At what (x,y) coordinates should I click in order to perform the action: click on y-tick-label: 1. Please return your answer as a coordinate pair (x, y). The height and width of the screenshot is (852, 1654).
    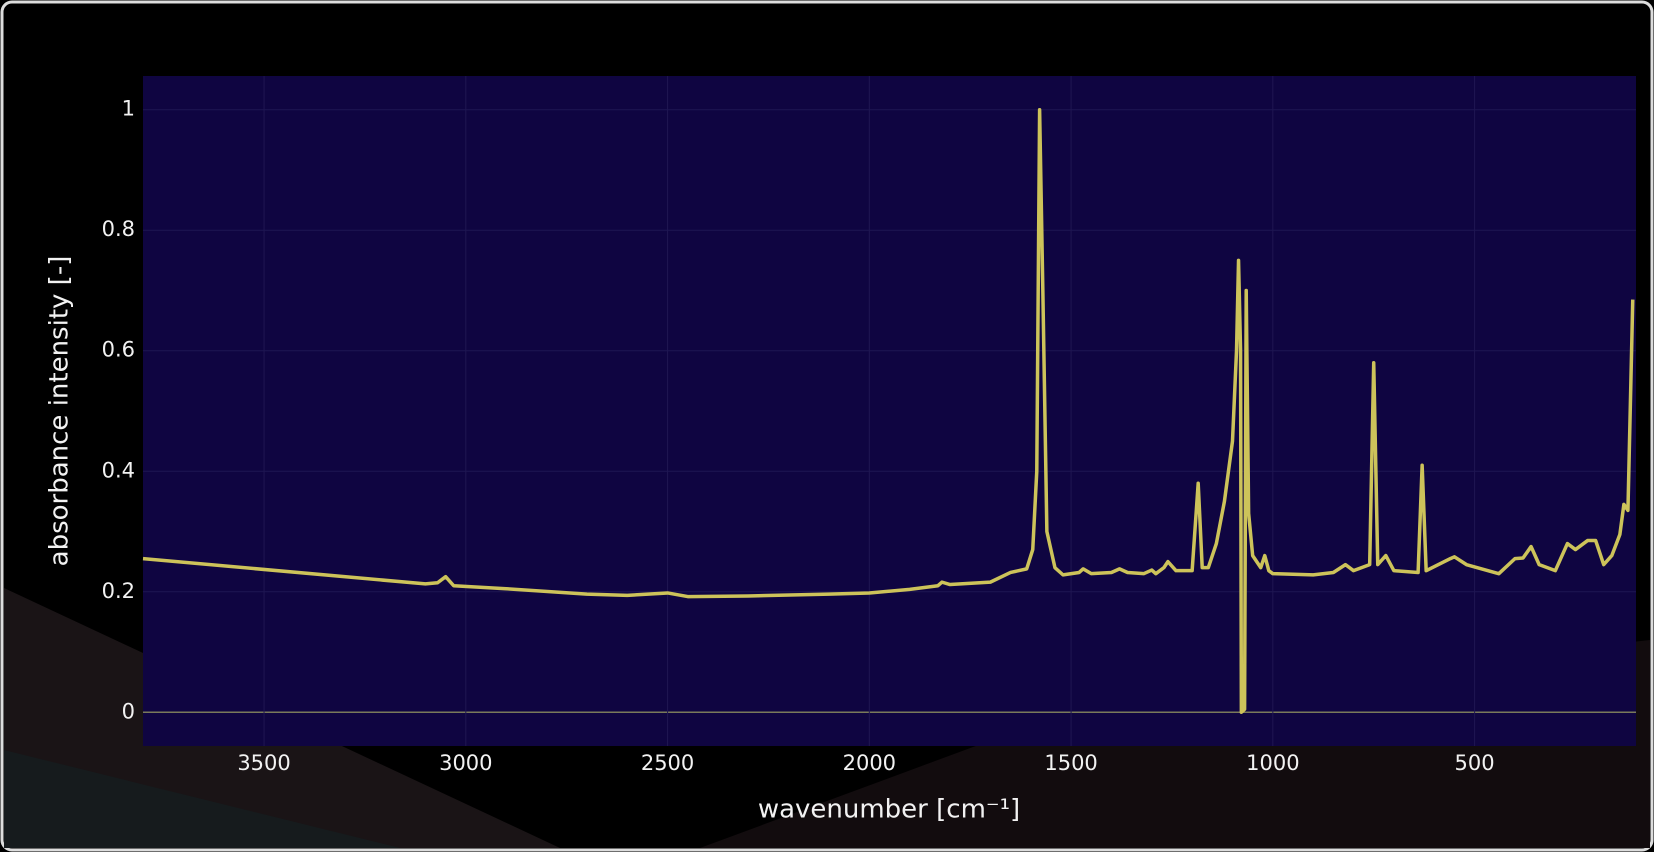
    Looking at the image, I should click on (128, 109).